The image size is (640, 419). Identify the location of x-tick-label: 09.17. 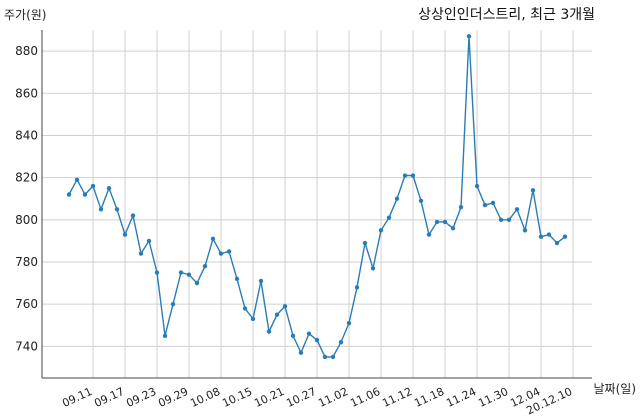
(109, 397).